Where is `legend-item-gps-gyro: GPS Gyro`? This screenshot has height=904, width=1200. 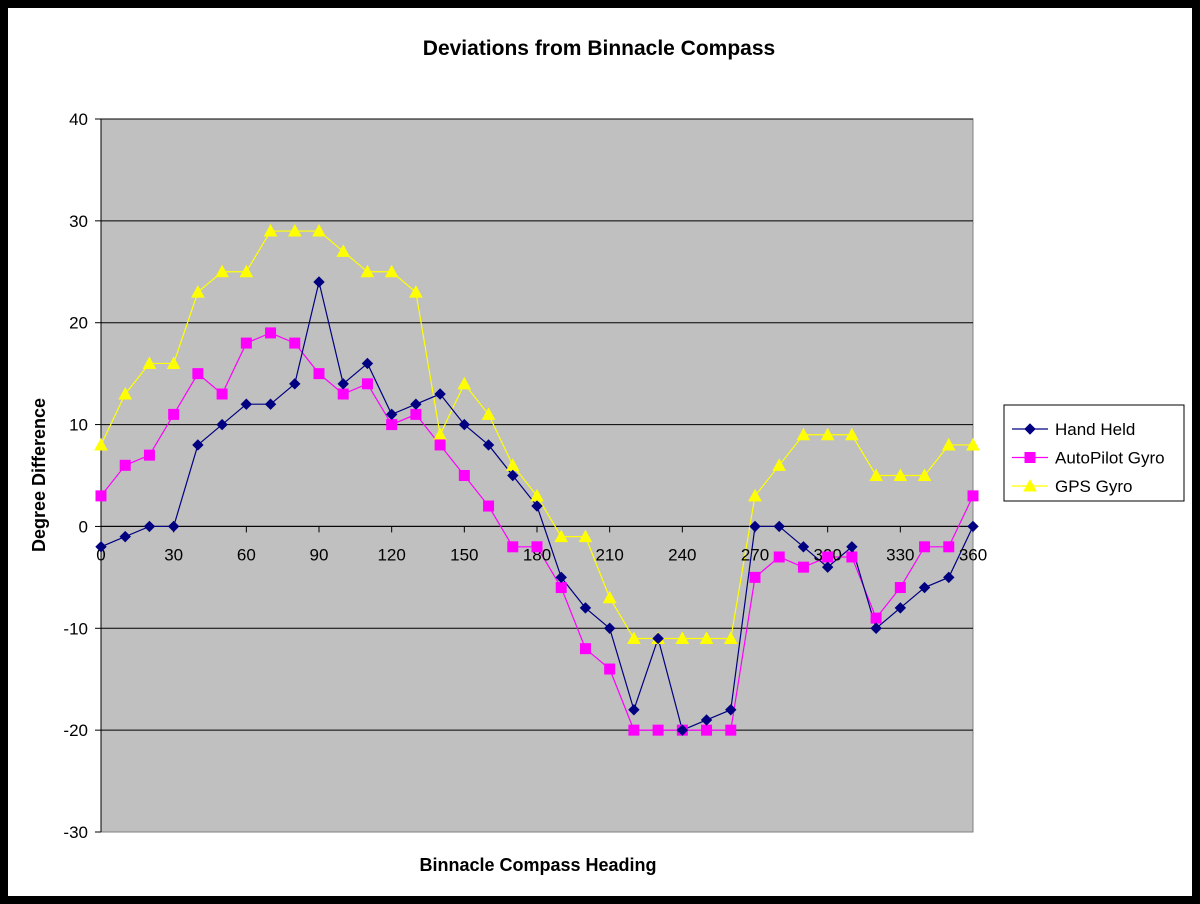 legend-item-gps-gyro: GPS Gyro is located at coordinates (1072, 486).